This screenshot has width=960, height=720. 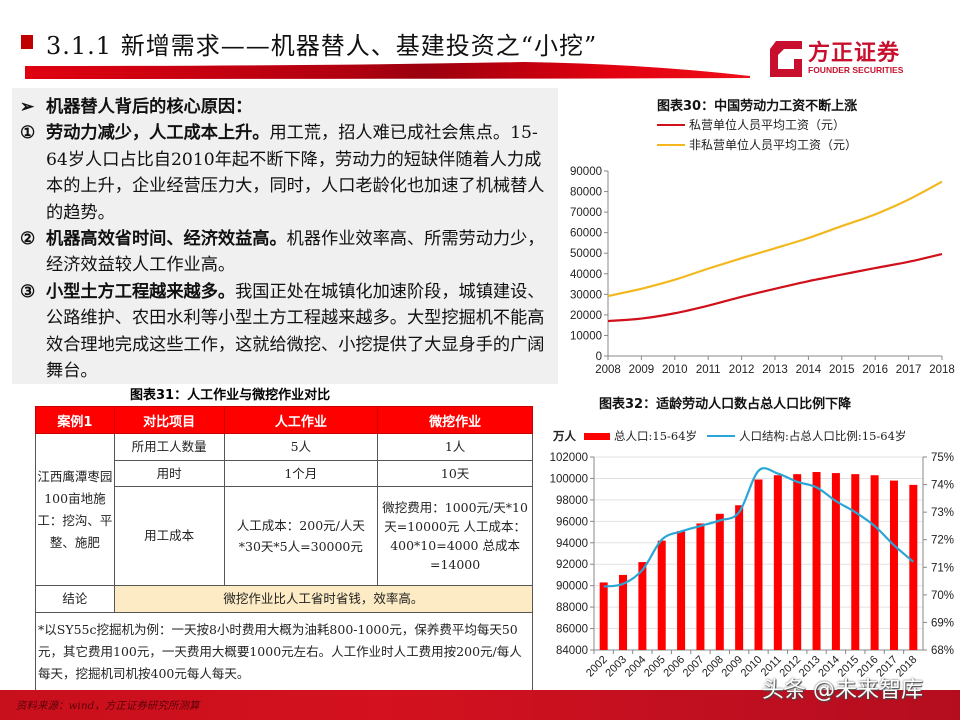 I want to click on legend-line-yellow-icon, so click(x=671, y=144).